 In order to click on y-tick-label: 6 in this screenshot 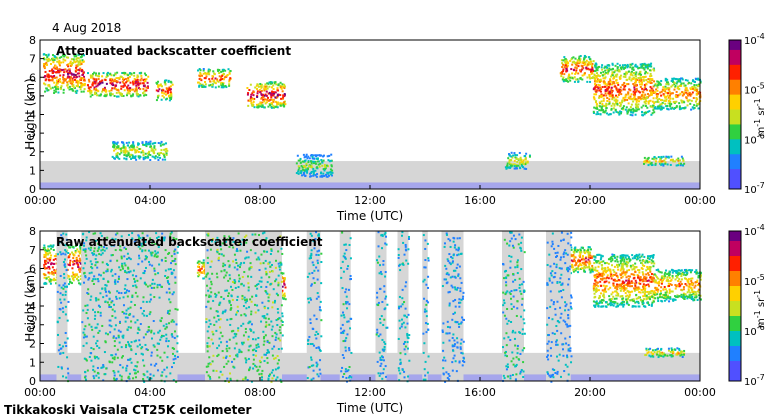, I will do `click(32, 77)`.